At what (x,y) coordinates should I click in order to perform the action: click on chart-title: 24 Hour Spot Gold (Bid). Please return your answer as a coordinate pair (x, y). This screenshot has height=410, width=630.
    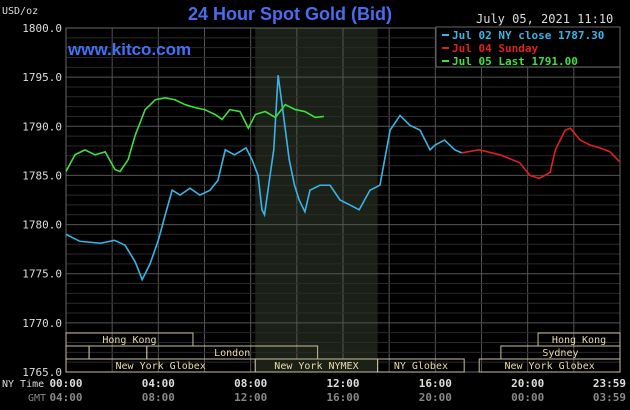
    Looking at the image, I should click on (290, 14).